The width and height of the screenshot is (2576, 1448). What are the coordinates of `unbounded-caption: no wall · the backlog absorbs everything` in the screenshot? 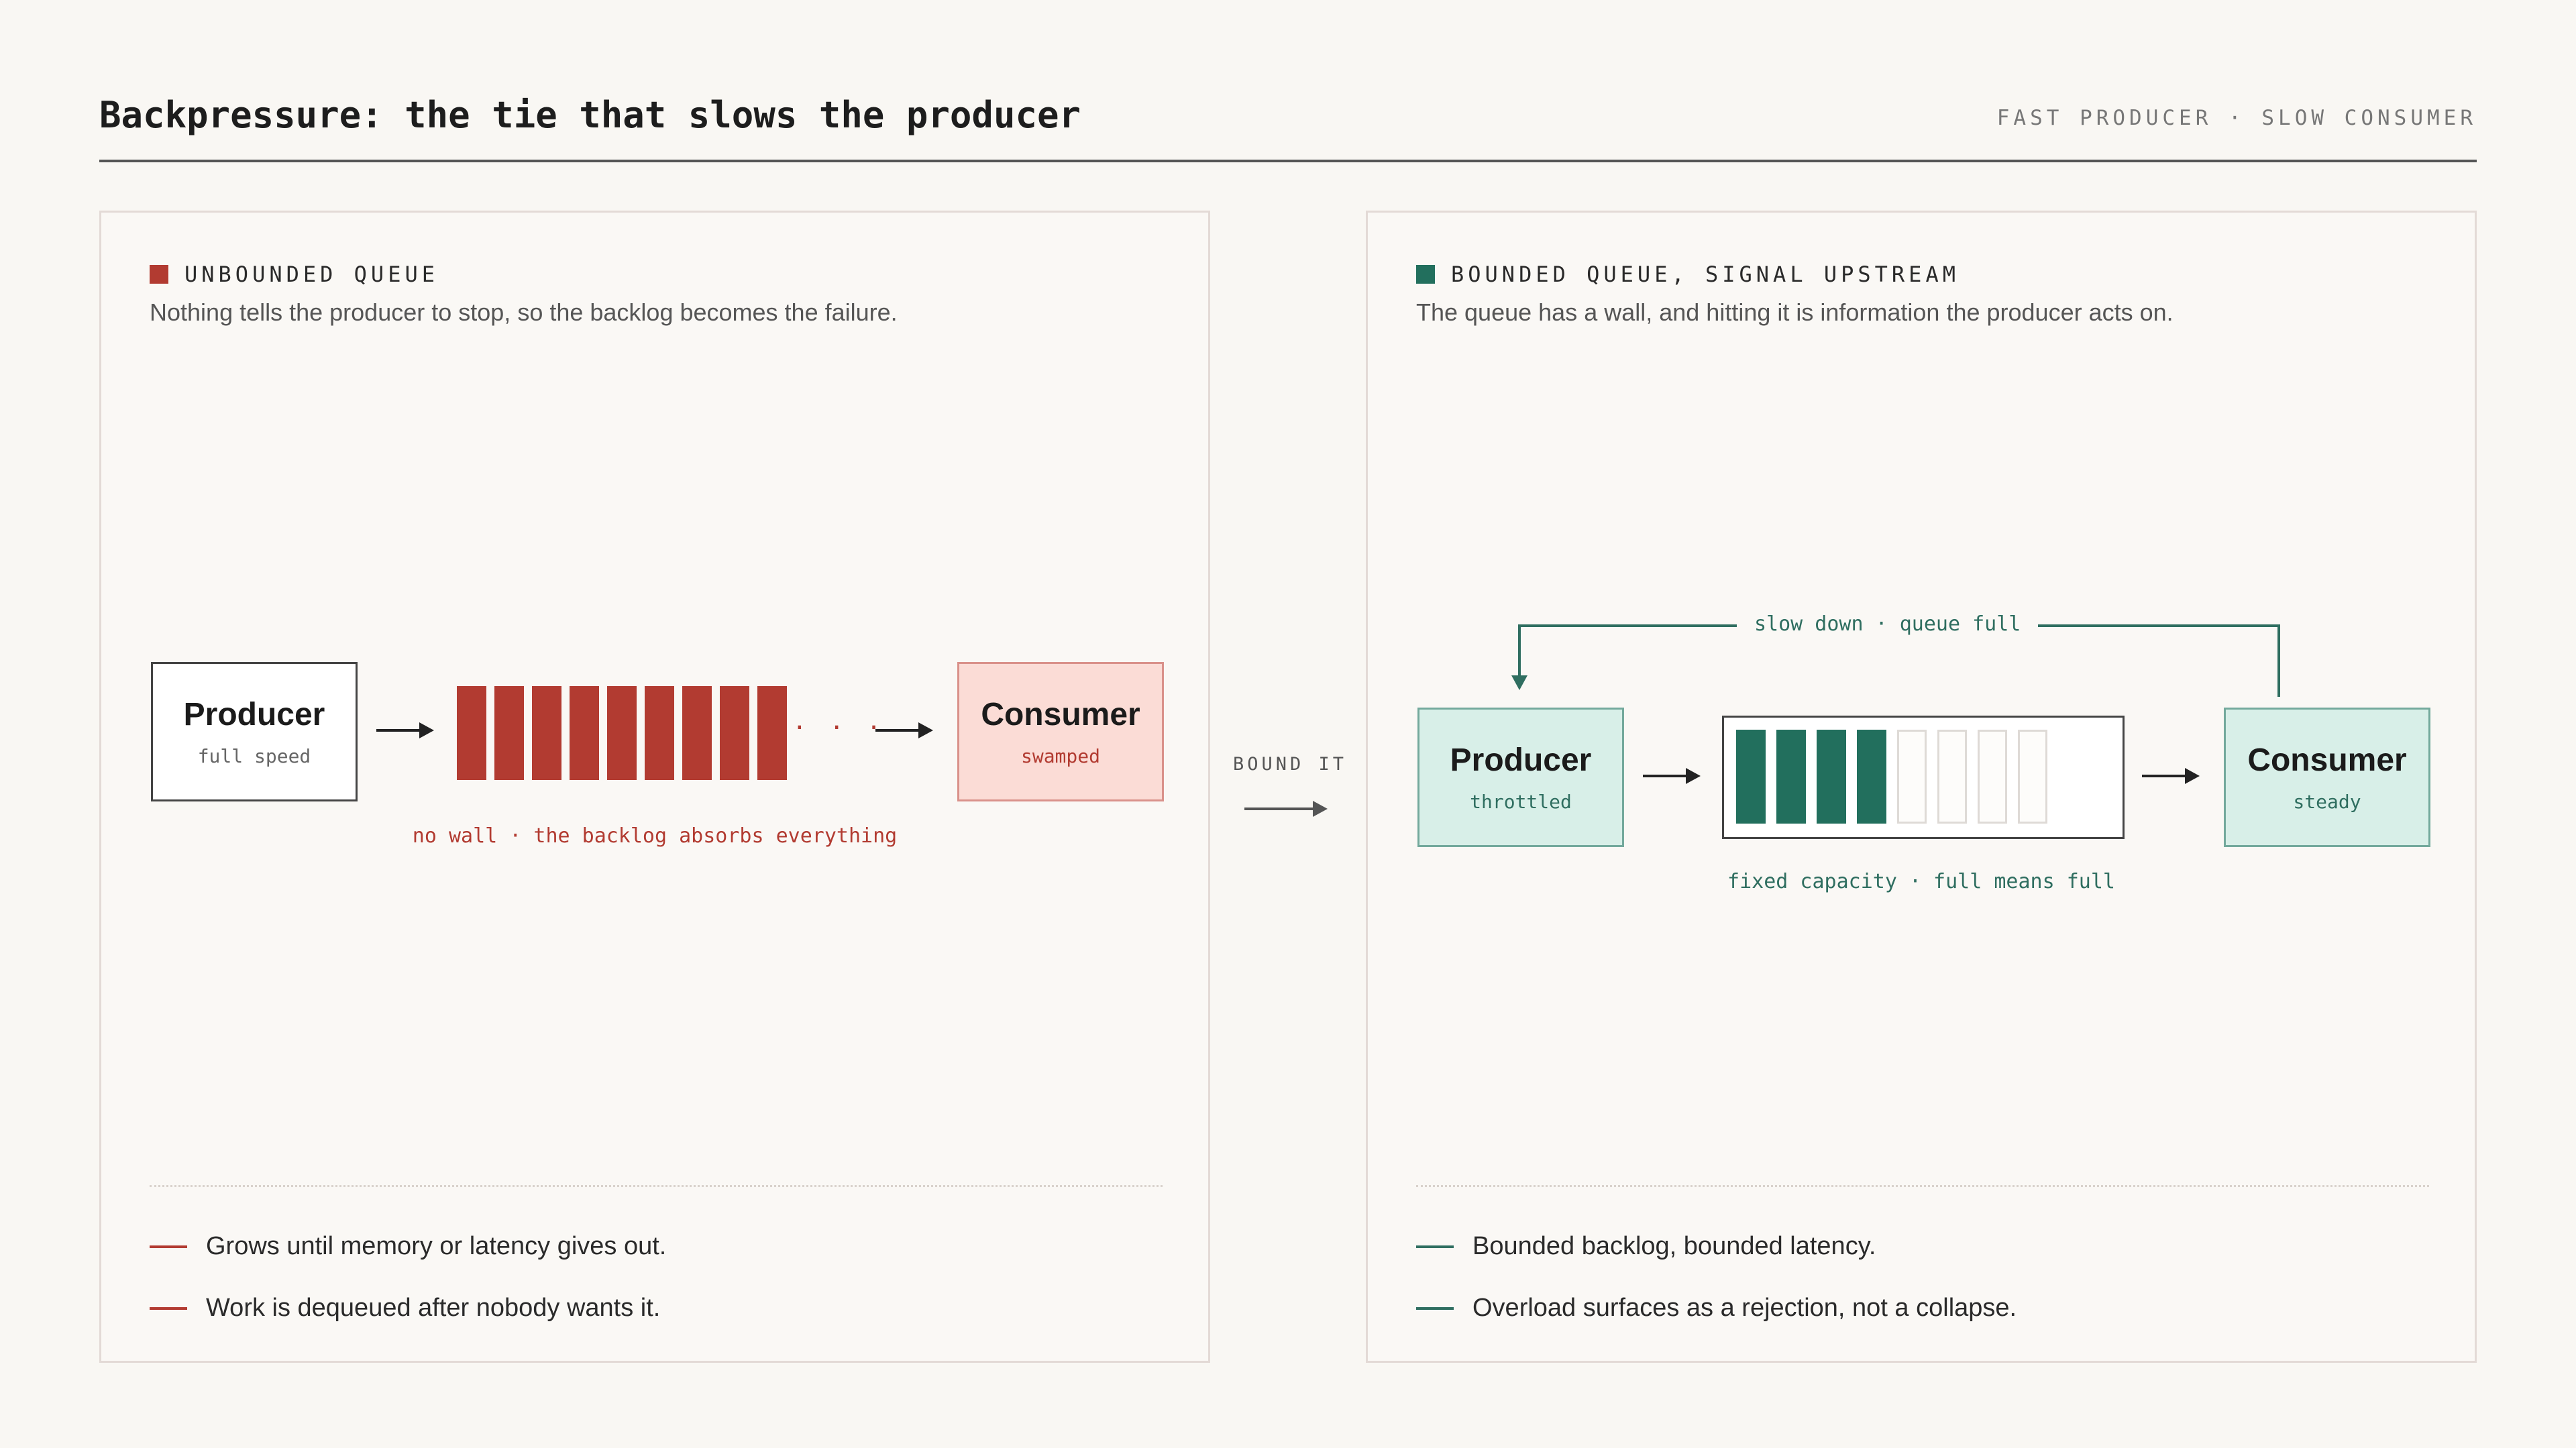 It's located at (655, 836).